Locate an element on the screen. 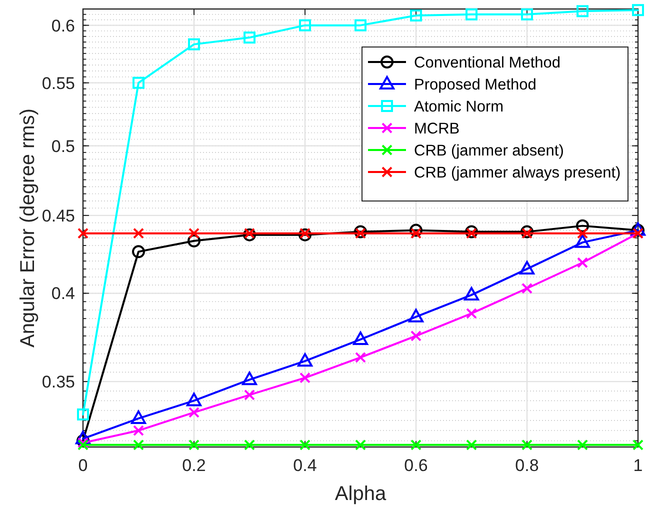  legend-label: CRB (jammer always present) is located at coordinates (517, 173).